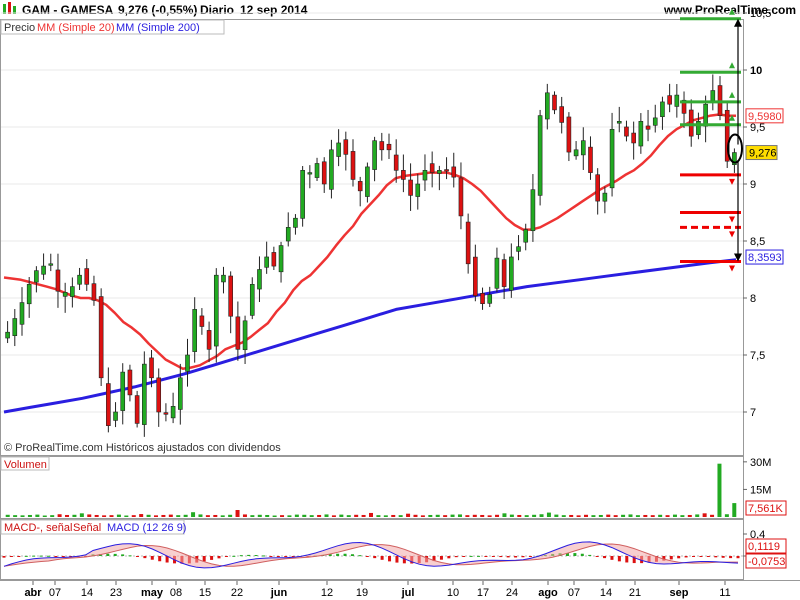 Image resolution: width=800 pixels, height=600 pixels. I want to click on volume-tick-label: 15M, so click(760, 490).